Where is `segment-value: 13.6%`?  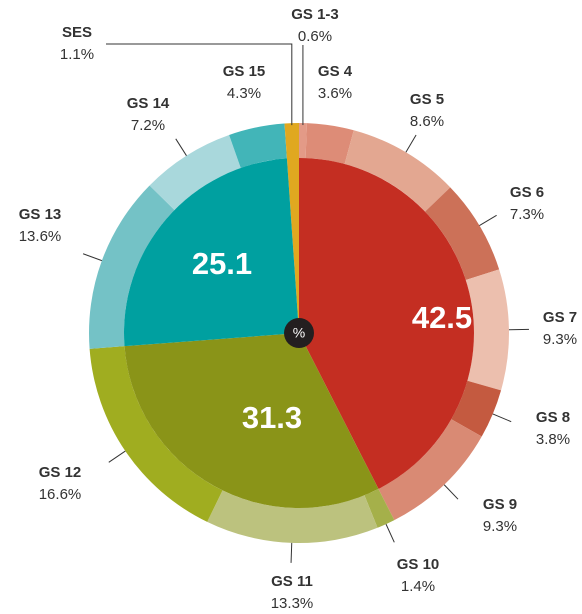
segment-value: 13.6% is located at coordinates (40, 236).